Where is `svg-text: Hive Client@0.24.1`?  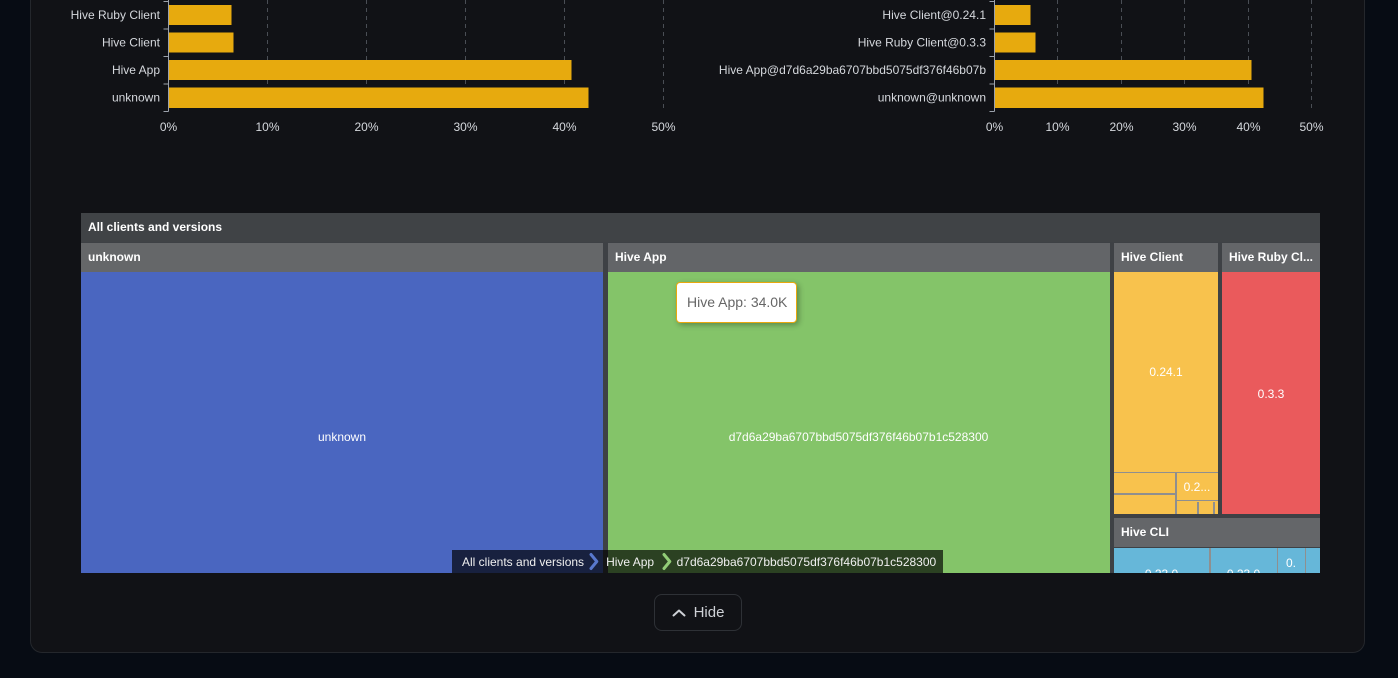
svg-text: Hive Client@0.24.1 is located at coordinates (934, 15).